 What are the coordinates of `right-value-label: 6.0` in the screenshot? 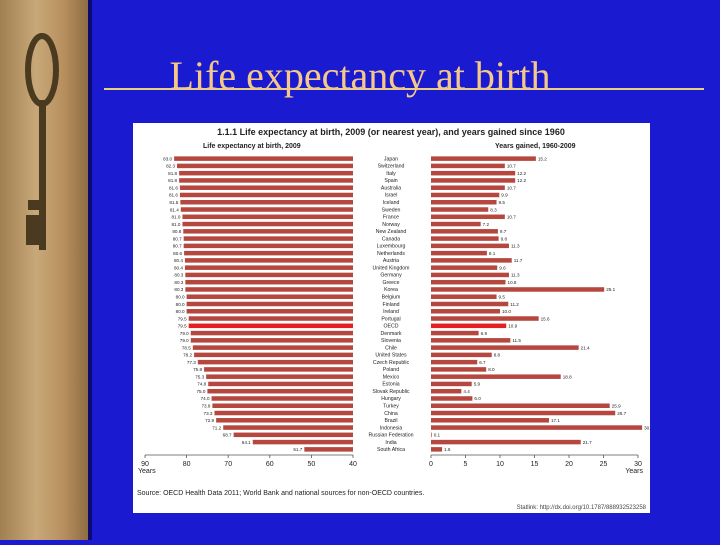 It's located at (477, 398).